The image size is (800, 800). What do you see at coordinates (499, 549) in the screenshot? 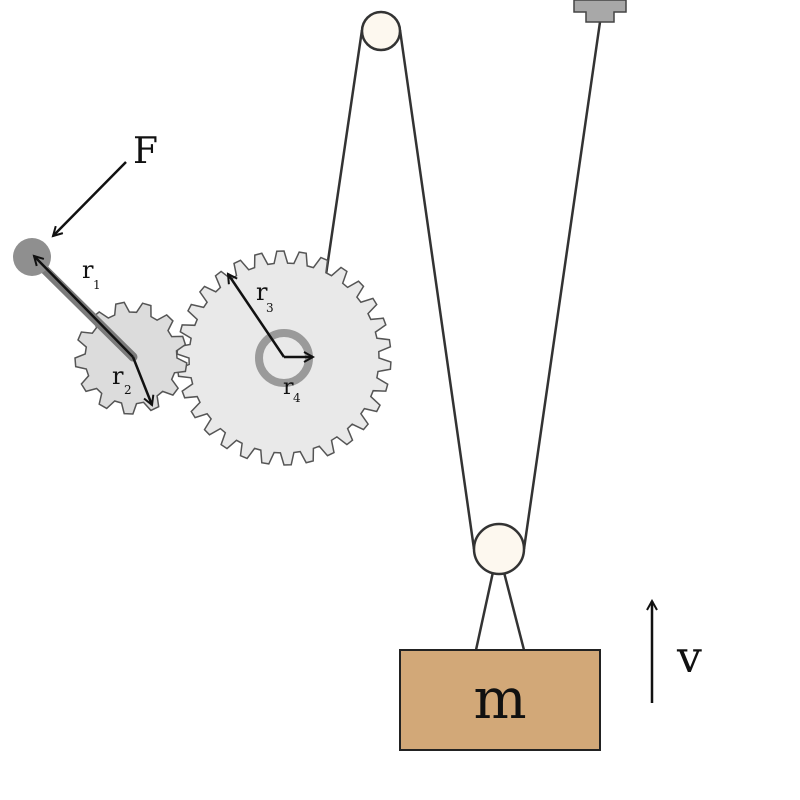
I see `bottom-pulley` at bounding box center [499, 549].